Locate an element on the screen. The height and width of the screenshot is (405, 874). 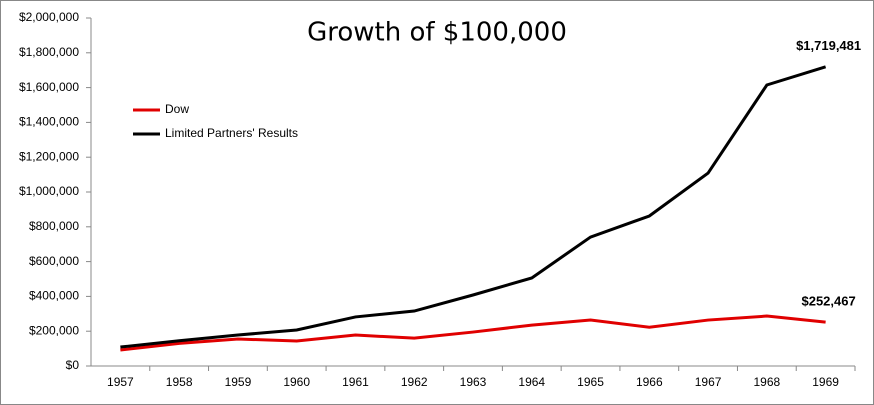
y-tick-label: $400,000 is located at coordinates (54, 296).